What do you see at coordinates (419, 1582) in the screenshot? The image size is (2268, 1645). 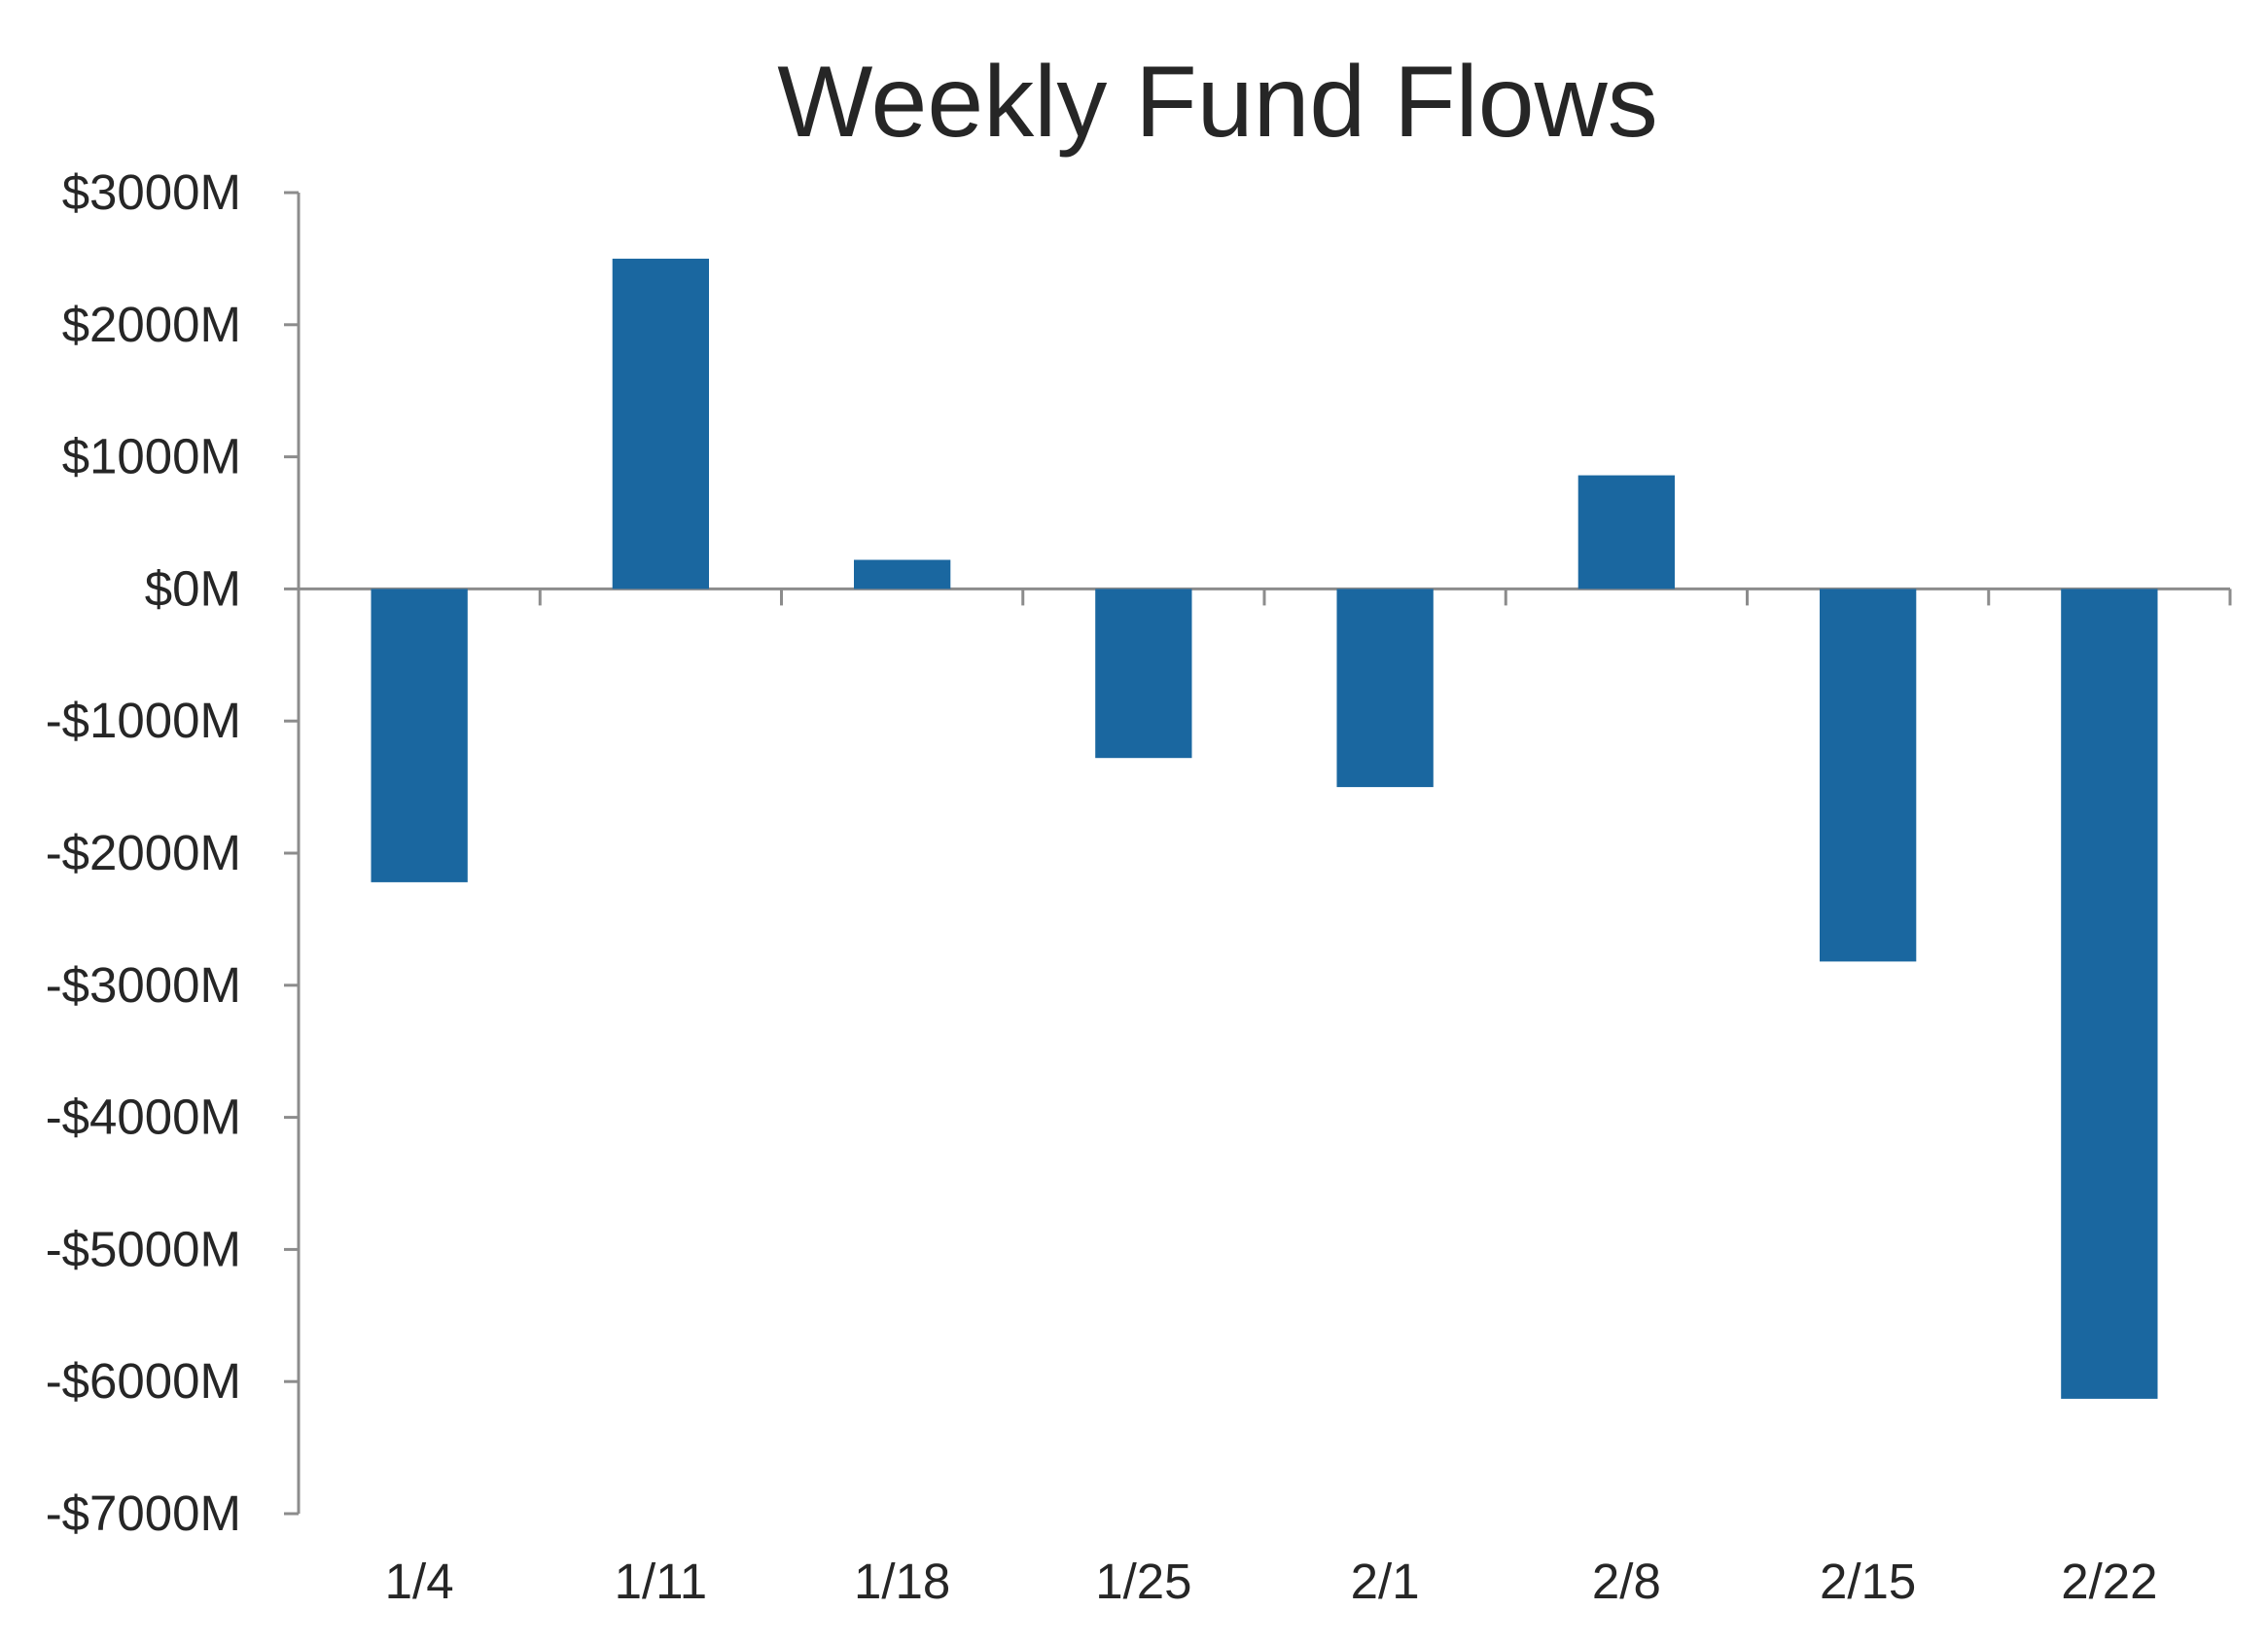 I see `x-tick-label: 1/4` at bounding box center [419, 1582].